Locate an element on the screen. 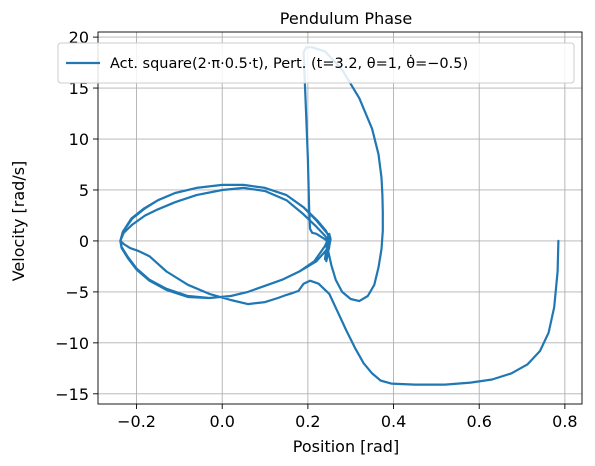 The height and width of the screenshot is (466, 595). y-axis-ticks: −15 −10 −5 0 5 10 15 20 is located at coordinates (76, 216).